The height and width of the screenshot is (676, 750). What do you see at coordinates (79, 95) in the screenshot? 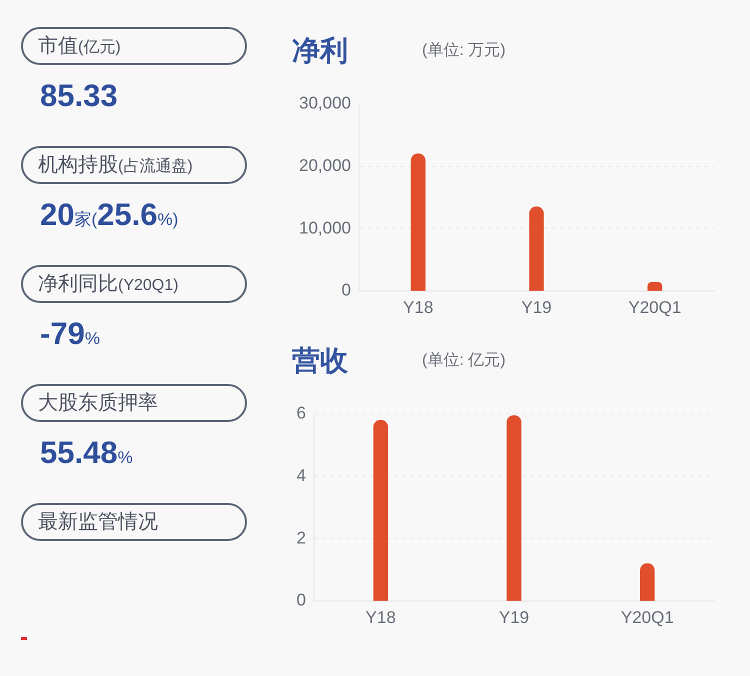
I see `text: 85.33` at bounding box center [79, 95].